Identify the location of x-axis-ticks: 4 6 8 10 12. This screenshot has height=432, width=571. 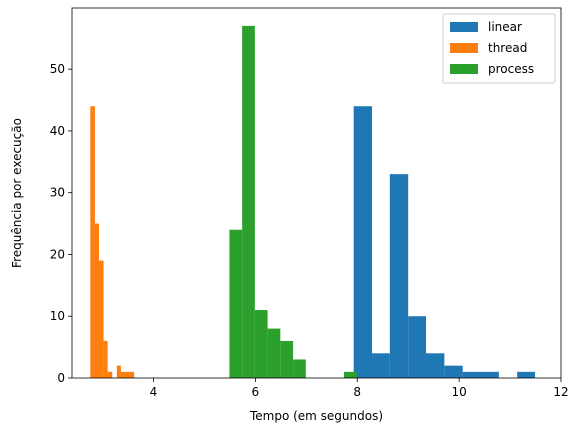
(359, 388).